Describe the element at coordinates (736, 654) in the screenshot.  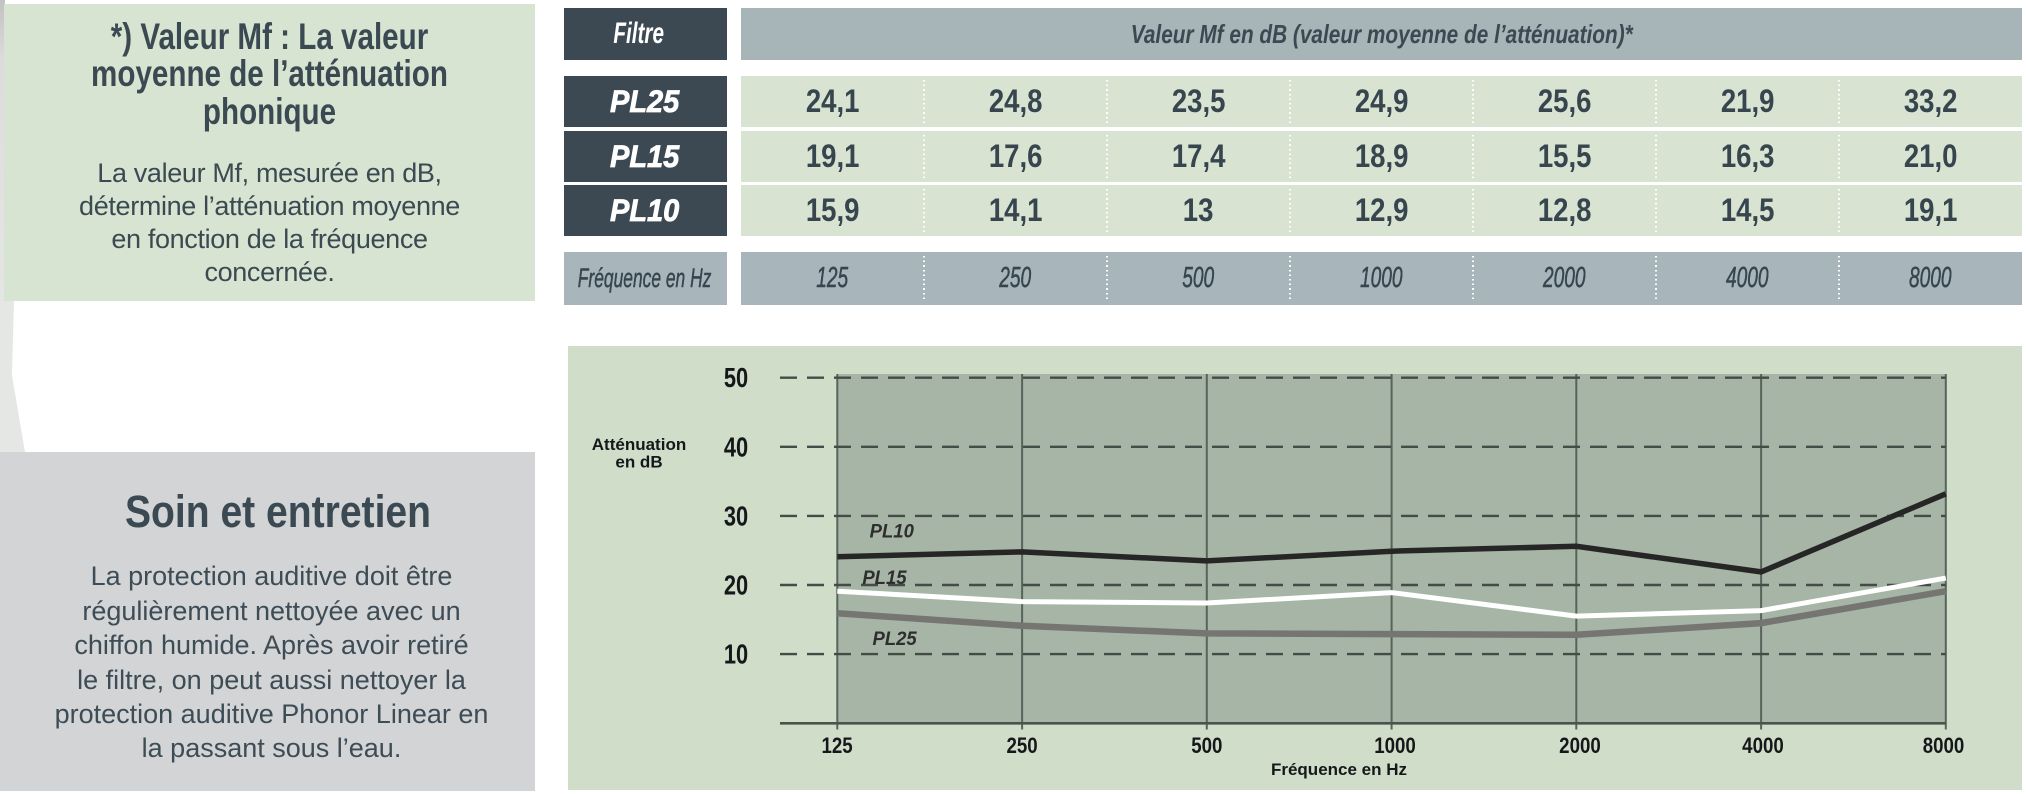
I see `svg-text: 10` at that location.